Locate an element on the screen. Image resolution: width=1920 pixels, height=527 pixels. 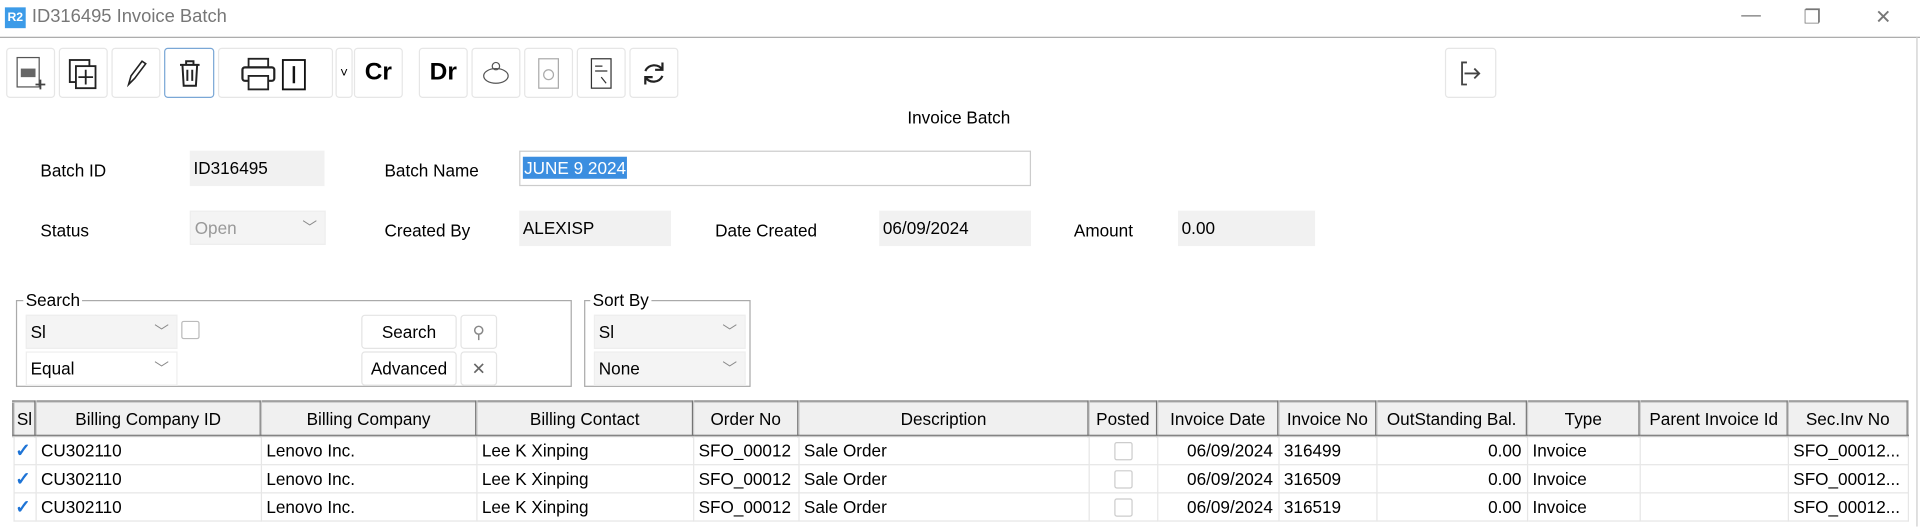
void-button is located at coordinates (549, 72).